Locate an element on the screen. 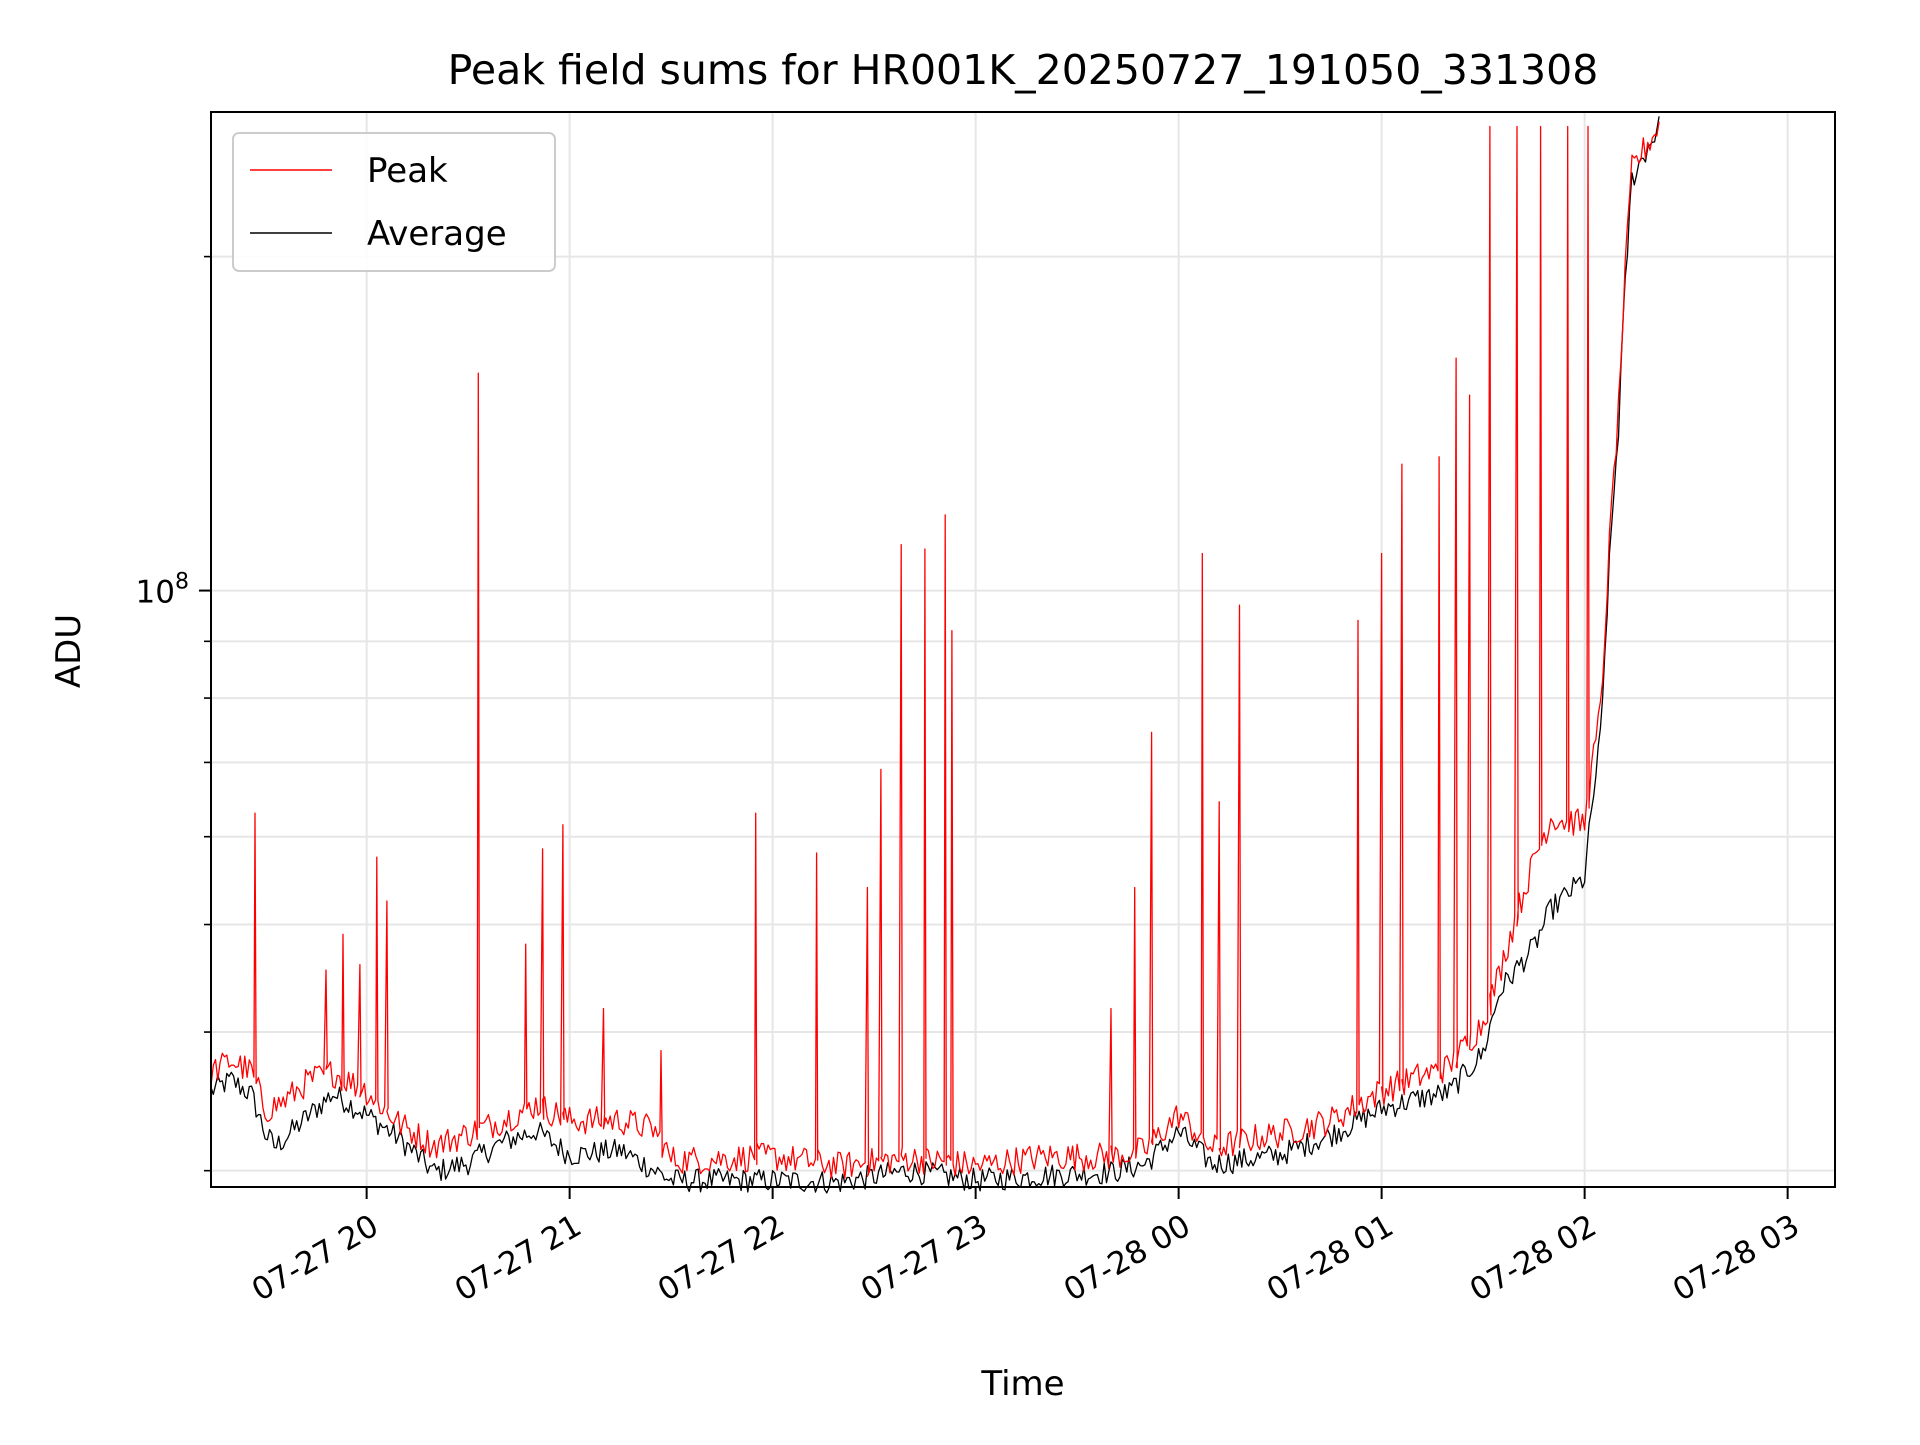 This screenshot has height=1445, width=1920. x-tick-label: 07-28 02 is located at coordinates (1533, 1258).